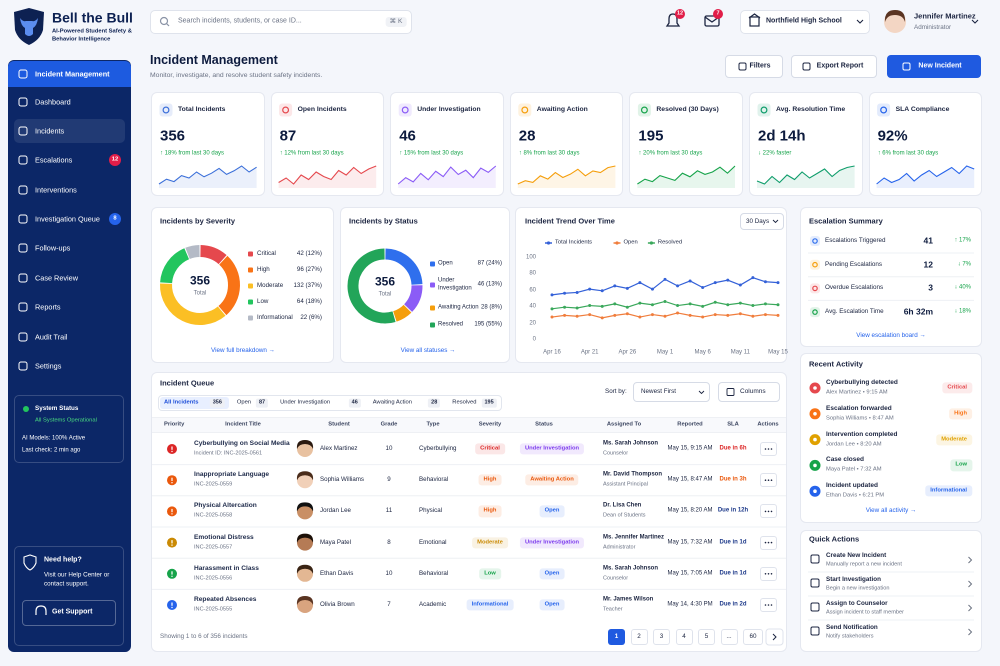  Describe the element at coordinates (854, 264) in the screenshot. I see `escalation-label: Pending Escalations` at that location.